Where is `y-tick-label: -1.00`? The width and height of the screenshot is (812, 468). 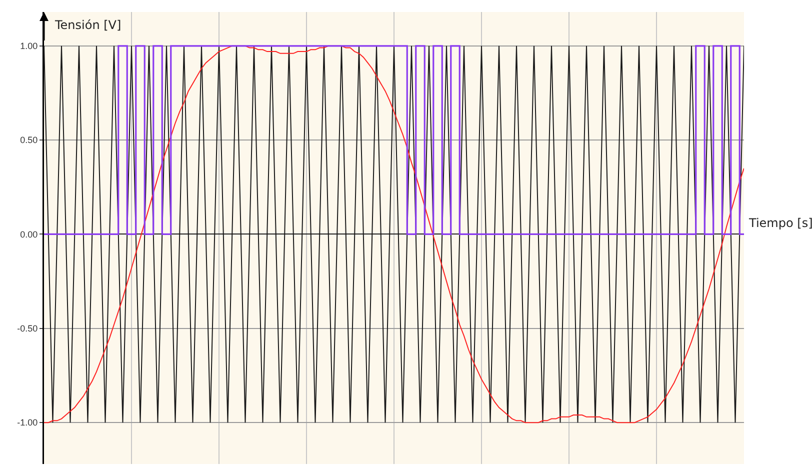
y-tick-label: -1.00 is located at coordinates (27, 423).